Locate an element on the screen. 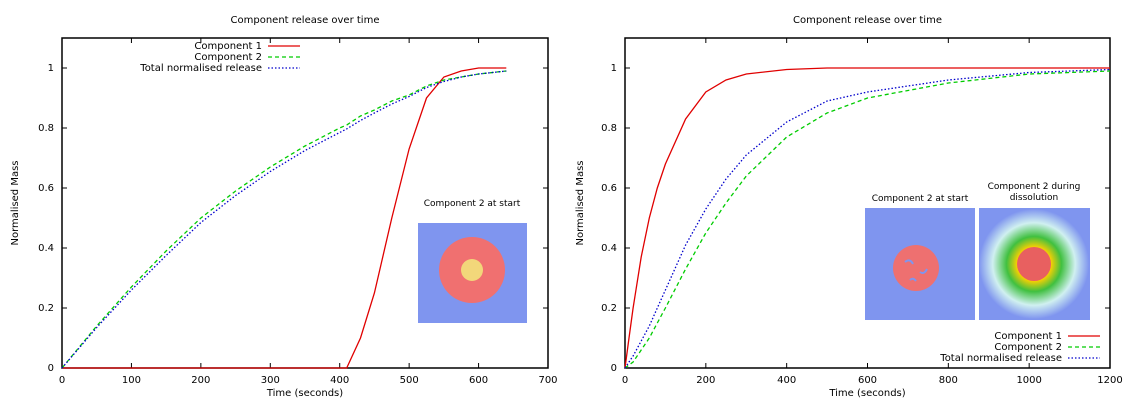  x-tick-label: 300 is located at coordinates (270, 380).